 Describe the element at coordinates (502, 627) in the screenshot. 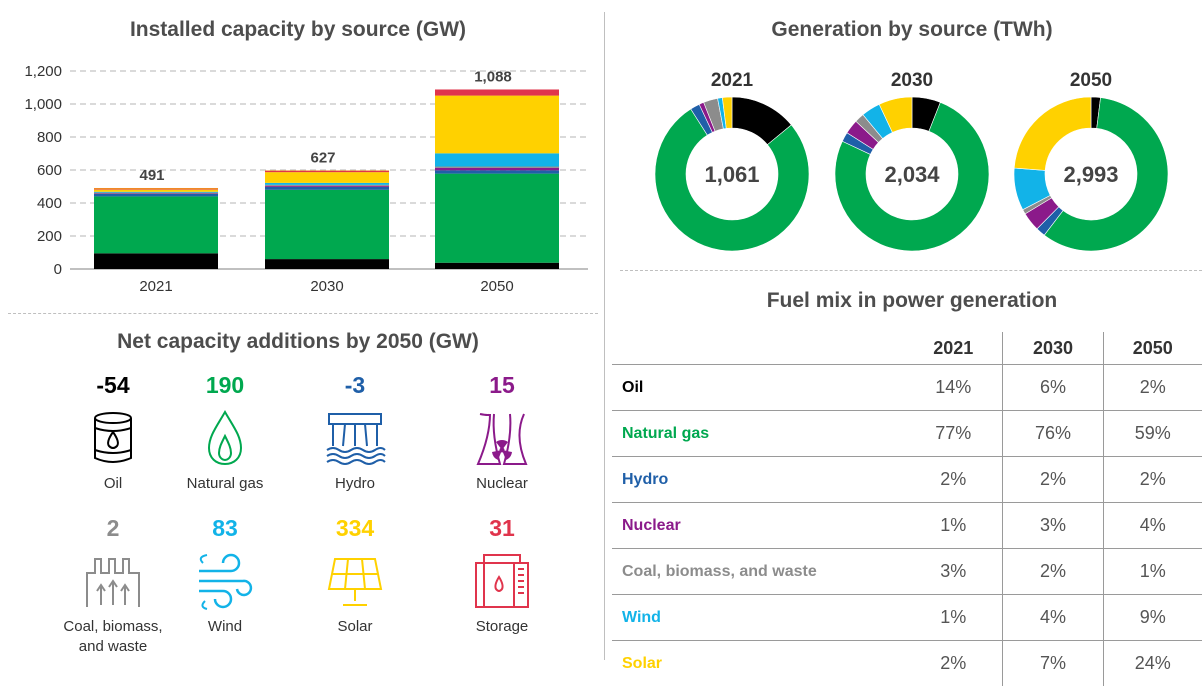

I see `addition-label: Storage` at that location.